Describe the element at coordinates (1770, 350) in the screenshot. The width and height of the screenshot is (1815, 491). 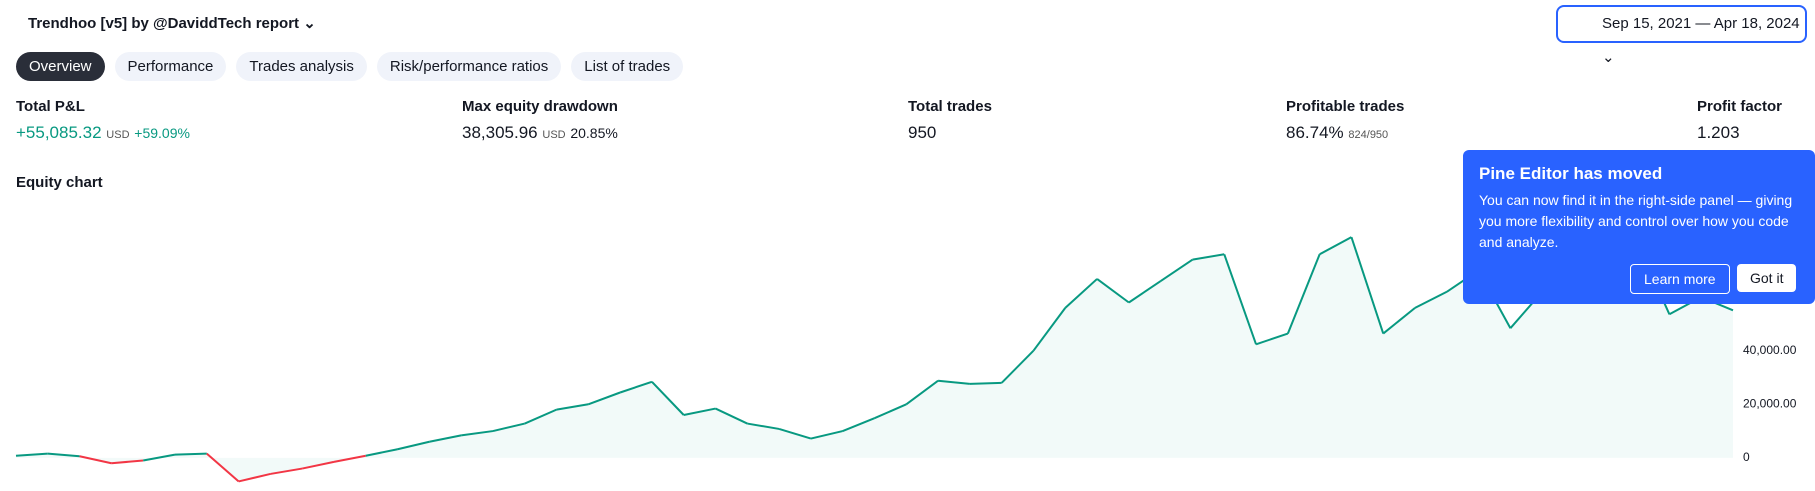
I see `y-tick-label: 40,000.00` at that location.